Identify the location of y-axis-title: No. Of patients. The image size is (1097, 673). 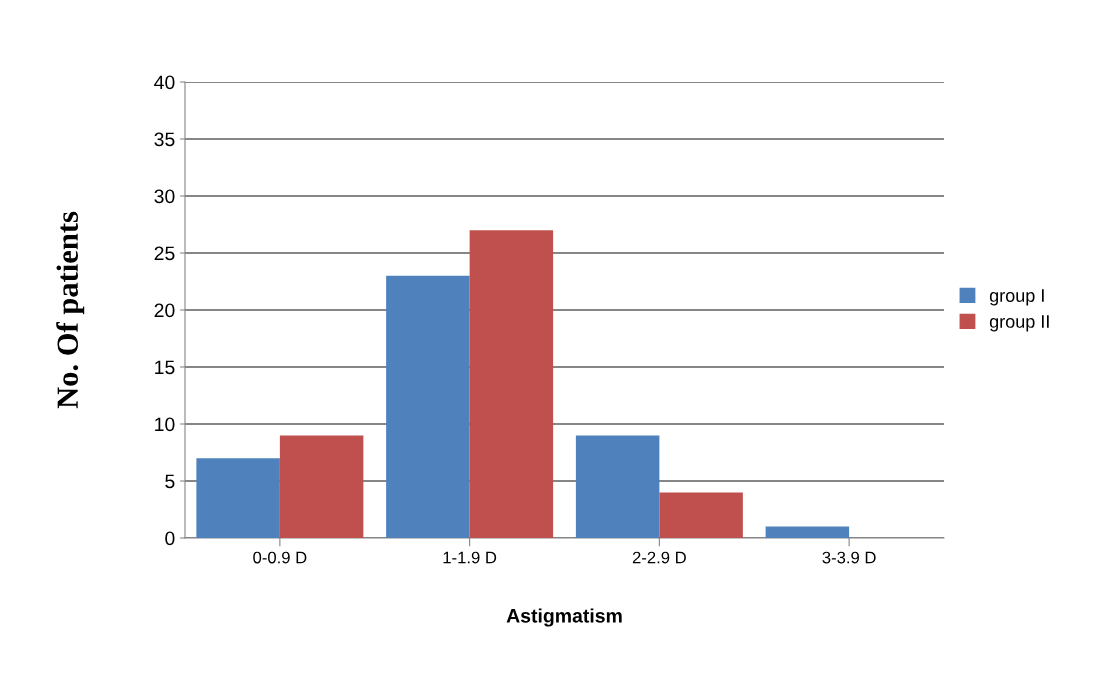
(70, 310).